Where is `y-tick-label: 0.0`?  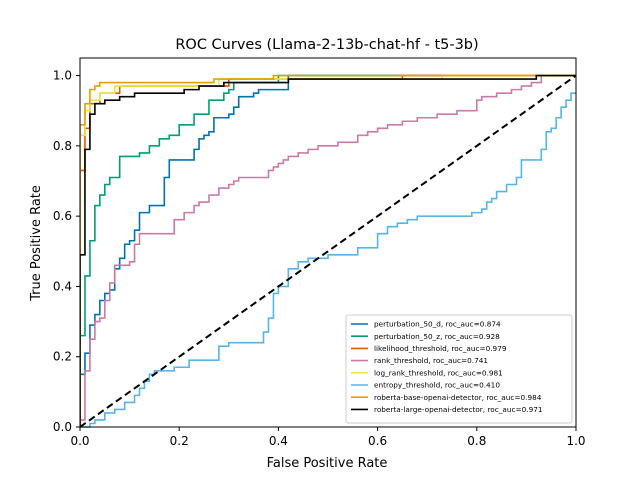
y-tick-label: 0.0 is located at coordinates (62, 427).